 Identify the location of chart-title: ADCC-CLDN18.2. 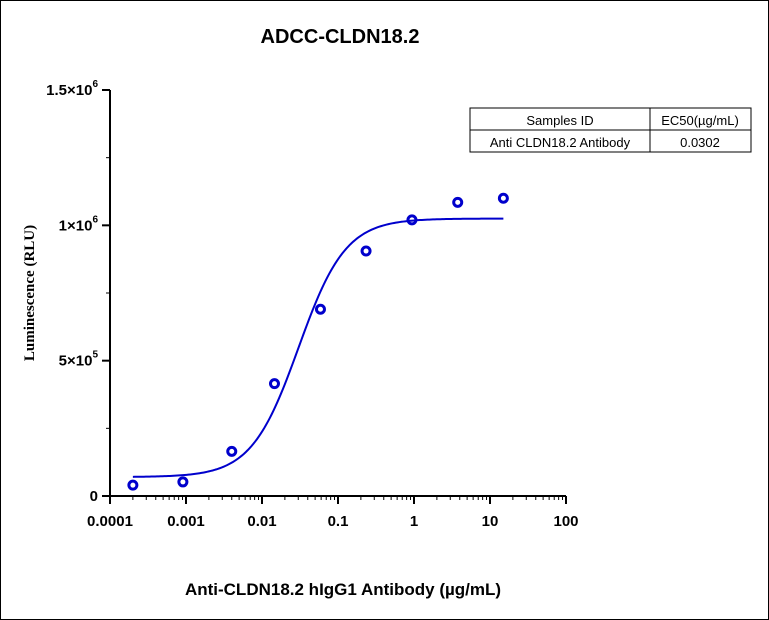
(340, 37).